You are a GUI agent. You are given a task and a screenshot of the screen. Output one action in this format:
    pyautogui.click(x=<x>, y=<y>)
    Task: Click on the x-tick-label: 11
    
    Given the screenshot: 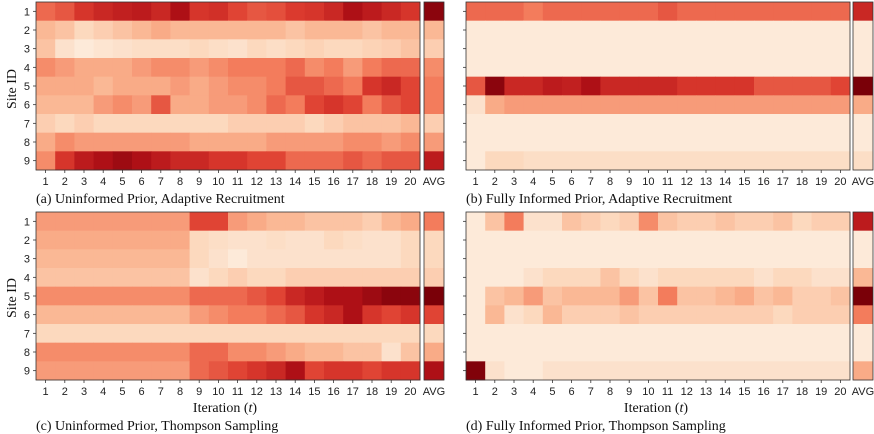 What is the action you would take?
    pyautogui.click(x=667, y=392)
    